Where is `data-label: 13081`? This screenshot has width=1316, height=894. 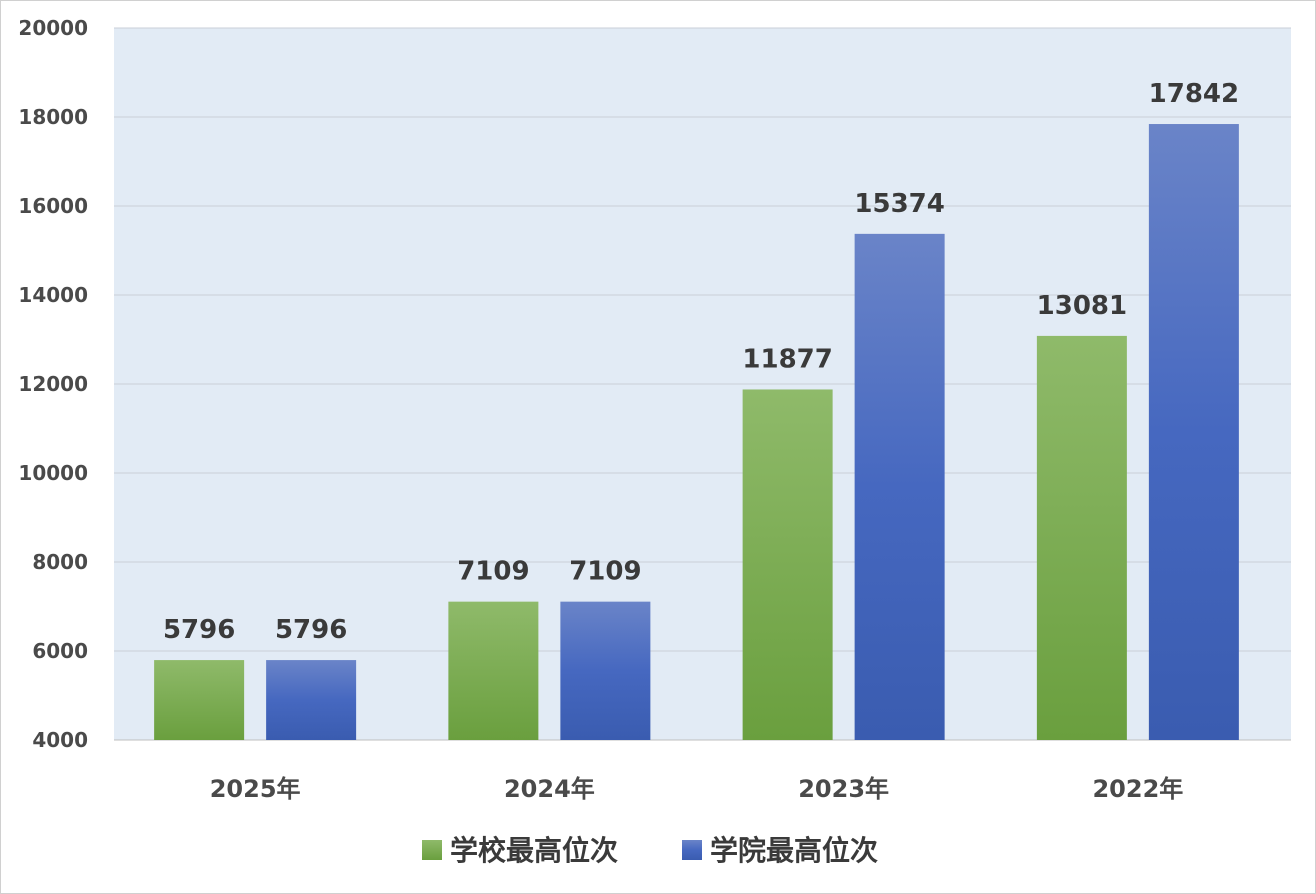
data-label: 13081 is located at coordinates (1082, 306).